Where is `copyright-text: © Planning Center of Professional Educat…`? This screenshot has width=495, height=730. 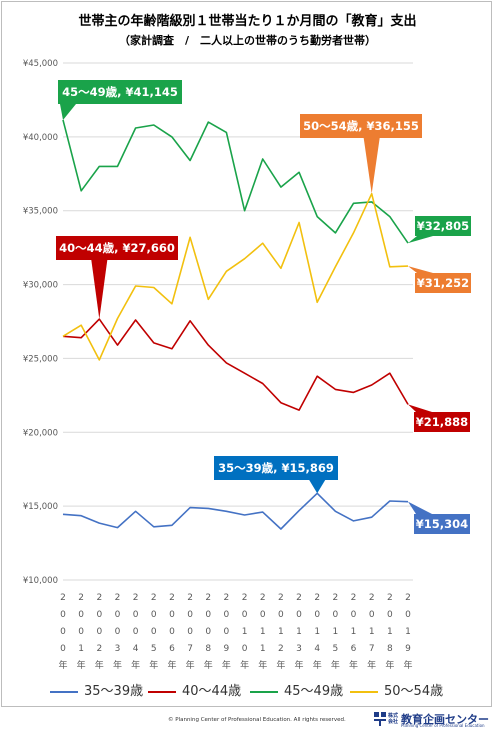 copyright-text: © Planning Center of Professional Educat… is located at coordinates (257, 720).